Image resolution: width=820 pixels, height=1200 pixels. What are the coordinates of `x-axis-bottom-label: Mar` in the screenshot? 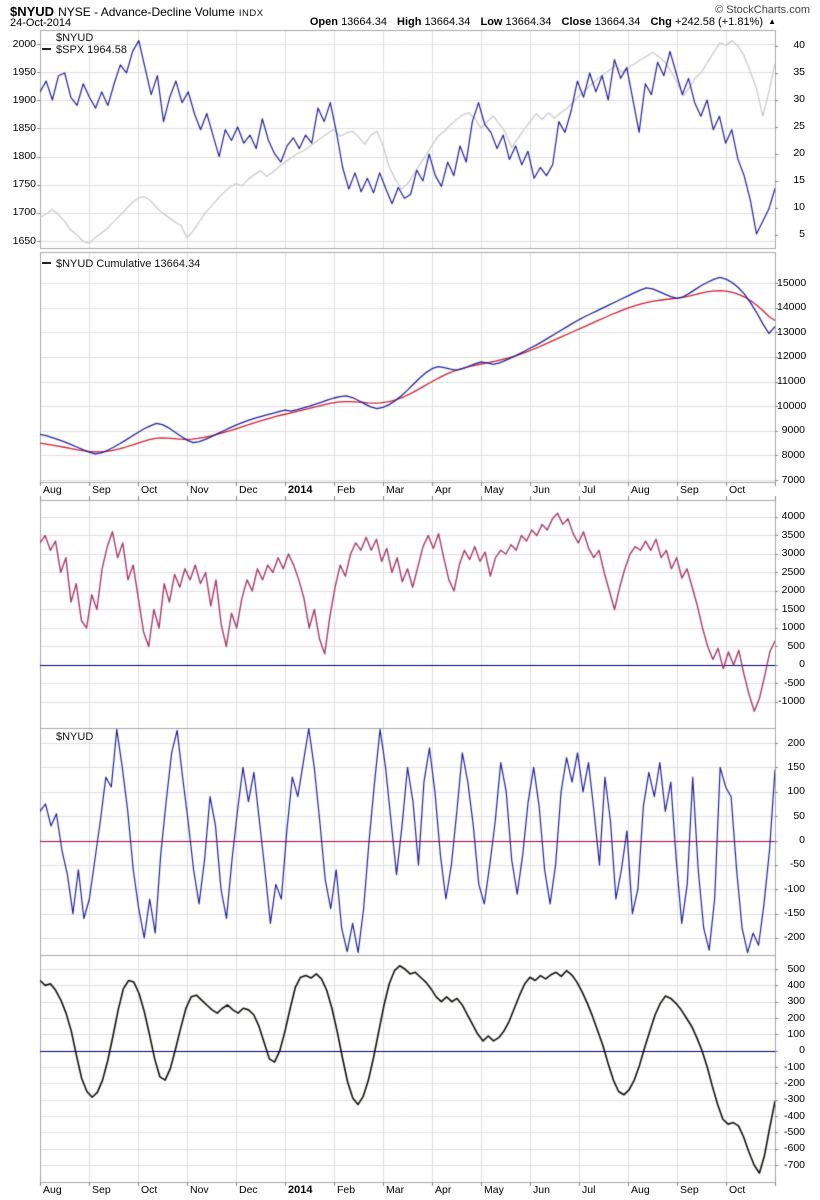 It's located at (395, 1190).